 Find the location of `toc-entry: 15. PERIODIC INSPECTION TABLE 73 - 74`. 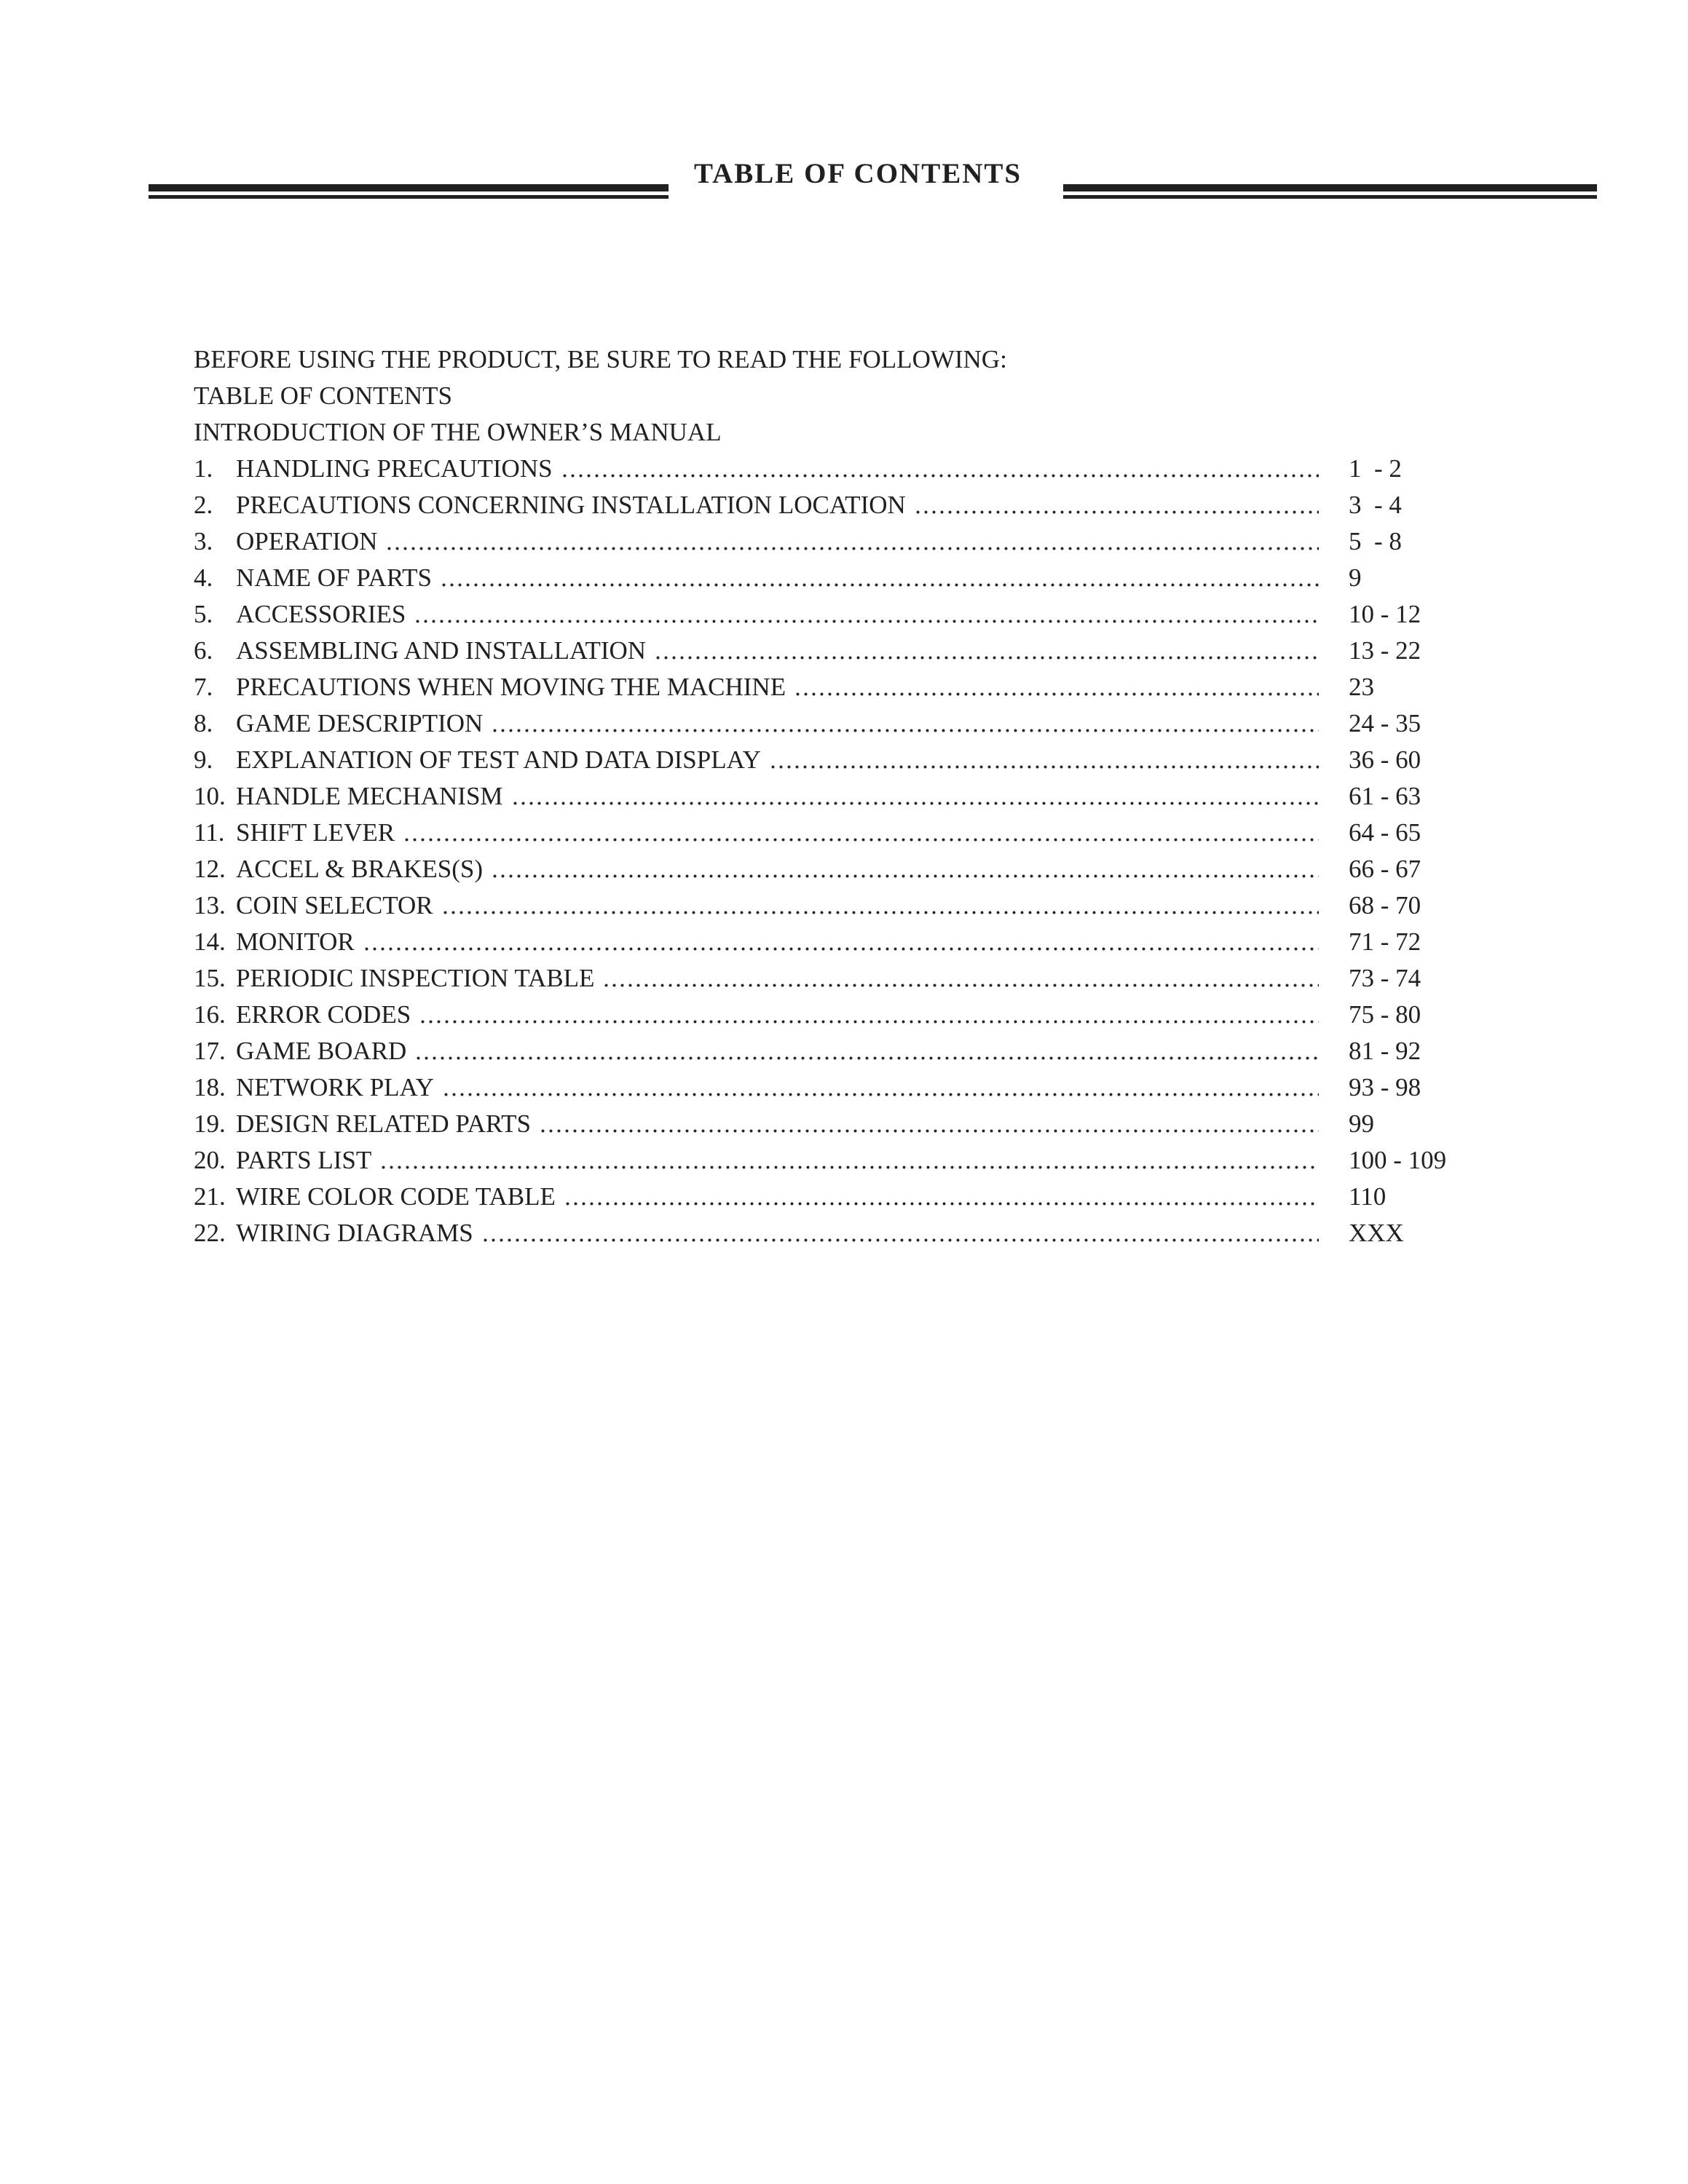

toc-entry: 15. PERIODIC INSPECTION TABLE 73 - 74 is located at coordinates (844, 978).